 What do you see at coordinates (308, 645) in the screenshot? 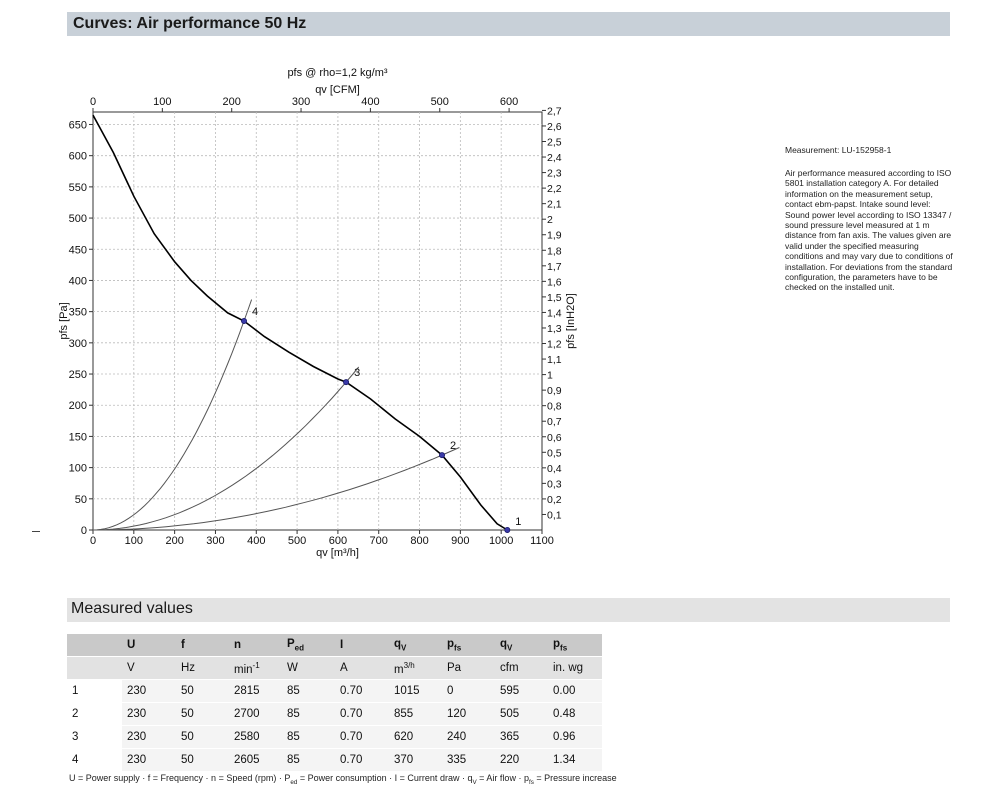
I see `table-cell: Ped` at bounding box center [308, 645].